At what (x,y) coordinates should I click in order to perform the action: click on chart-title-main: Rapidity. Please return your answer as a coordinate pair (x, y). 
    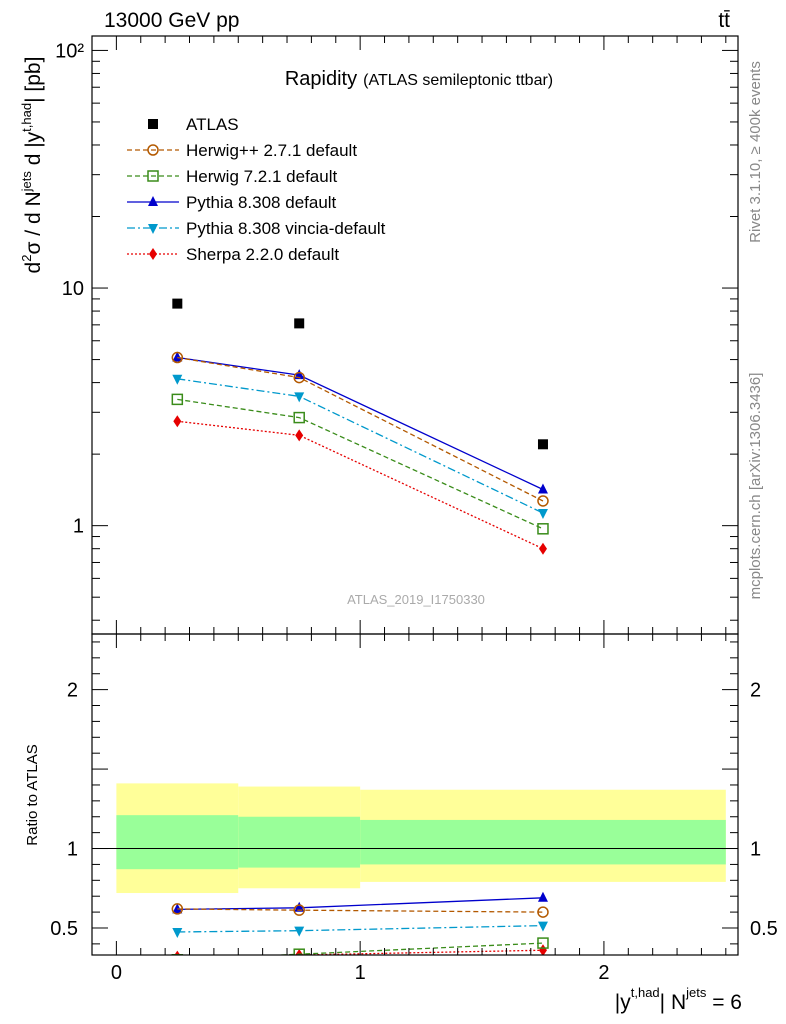
    Looking at the image, I should click on (321, 79).